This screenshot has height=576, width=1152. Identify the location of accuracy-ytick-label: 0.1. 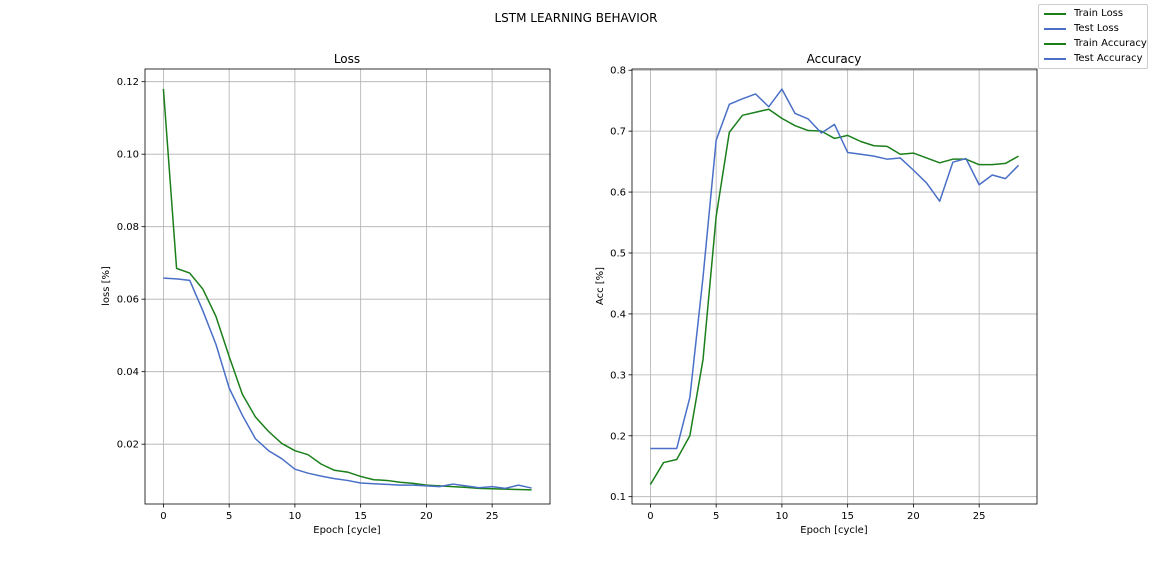
(618, 497).